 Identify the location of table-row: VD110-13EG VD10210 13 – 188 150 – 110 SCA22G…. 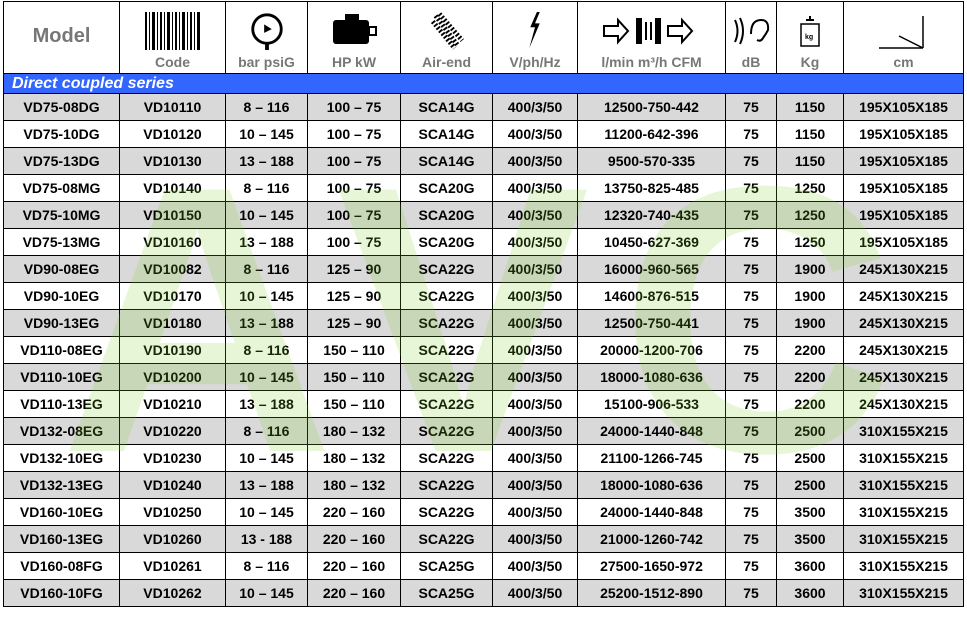
(483, 404).